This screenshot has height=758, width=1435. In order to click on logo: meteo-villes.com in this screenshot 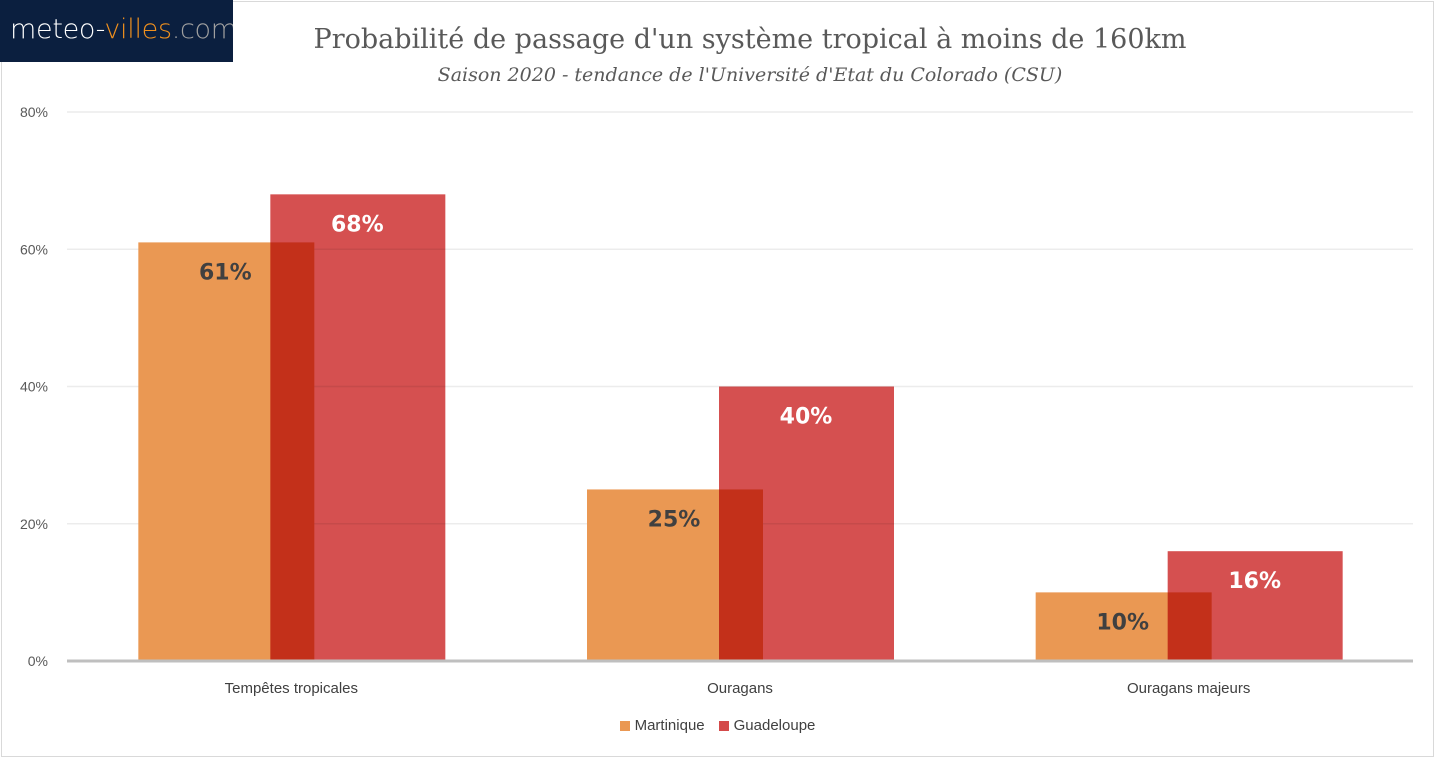, I will do `click(116, 31)`.